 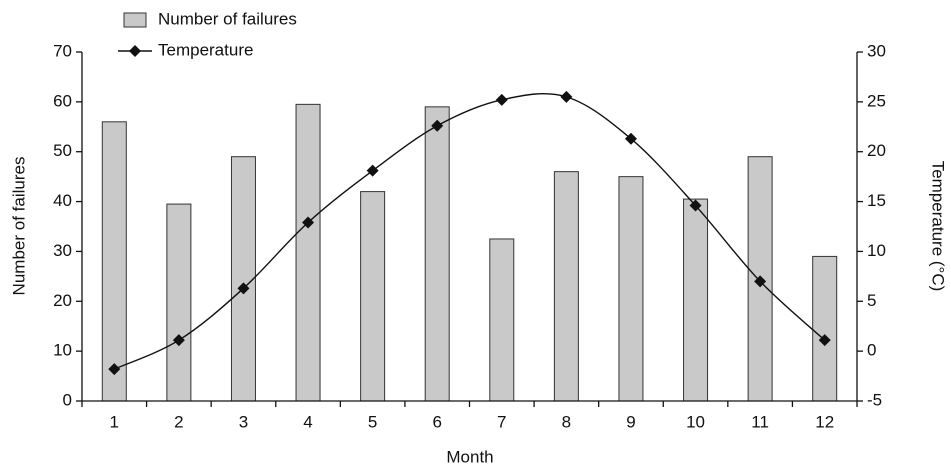 What do you see at coordinates (62, 100) in the screenshot?
I see `y-tick-label: 60` at bounding box center [62, 100].